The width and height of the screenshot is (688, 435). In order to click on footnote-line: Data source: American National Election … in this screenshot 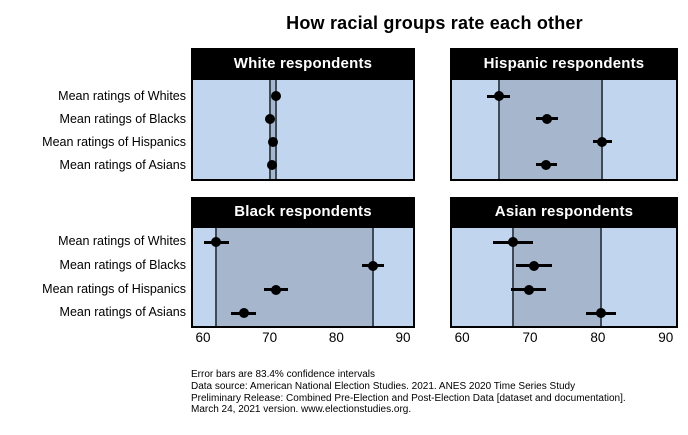, I will do `click(383, 386)`.